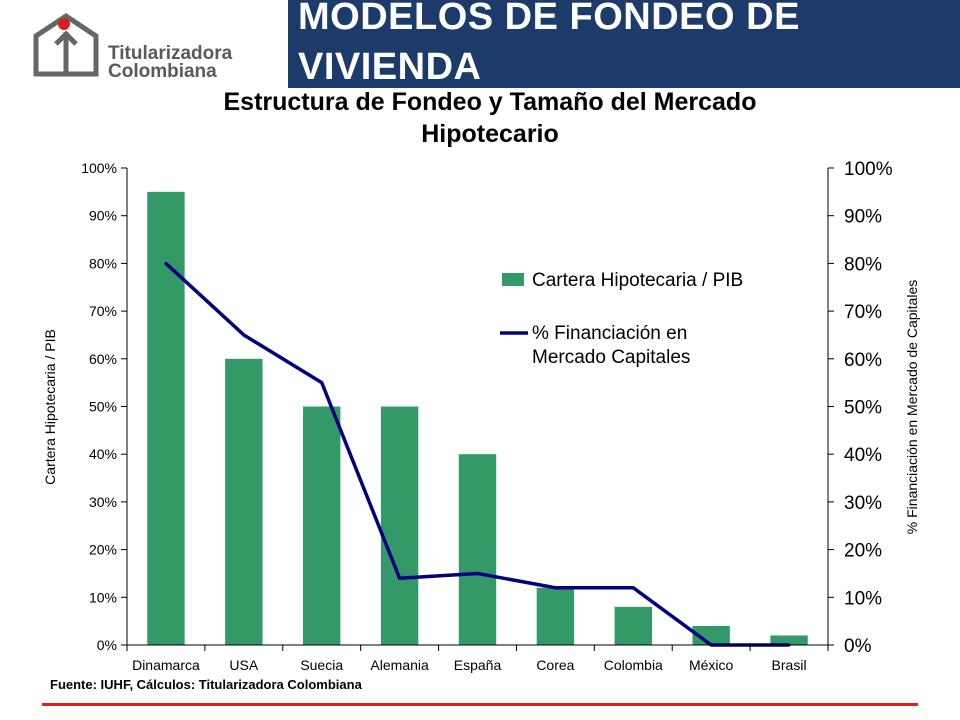  What do you see at coordinates (858, 646) in the screenshot?
I see `right-tick-label: 0%` at bounding box center [858, 646].